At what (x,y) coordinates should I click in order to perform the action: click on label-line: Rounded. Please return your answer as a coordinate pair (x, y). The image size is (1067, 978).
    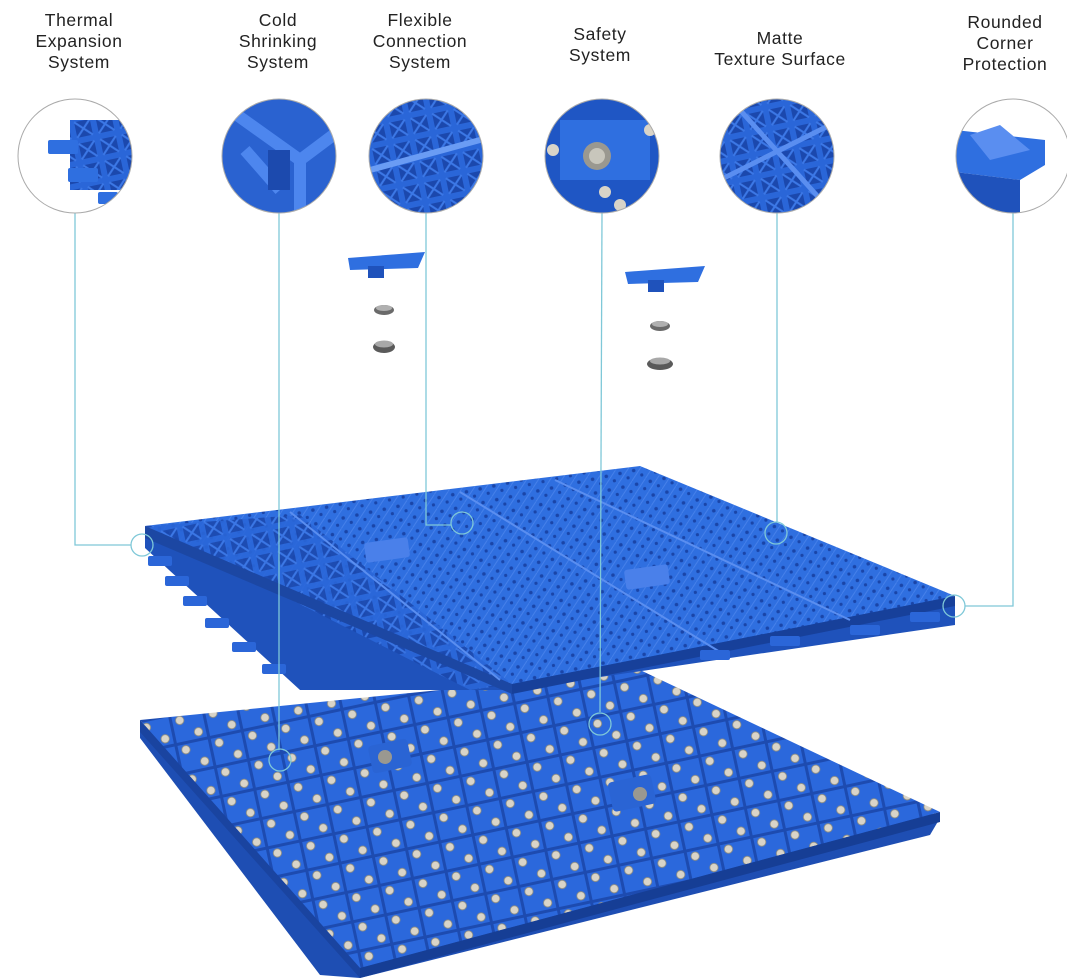
    Looking at the image, I should click on (1005, 22).